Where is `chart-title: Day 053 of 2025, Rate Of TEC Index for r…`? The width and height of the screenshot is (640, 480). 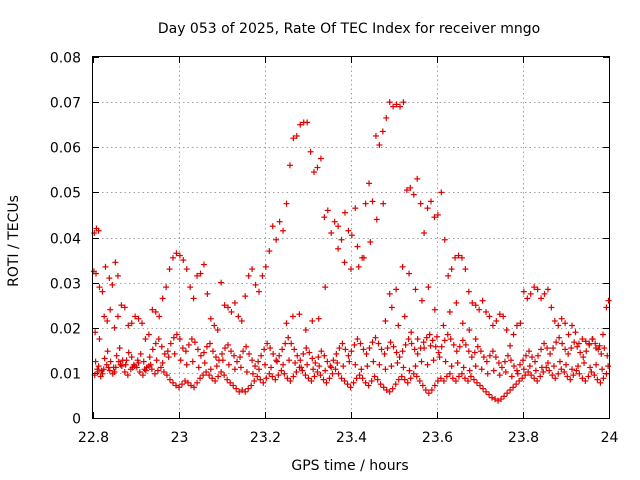 chart-title: Day 053 of 2025, Rate Of TEC Index for r… is located at coordinates (349, 29).